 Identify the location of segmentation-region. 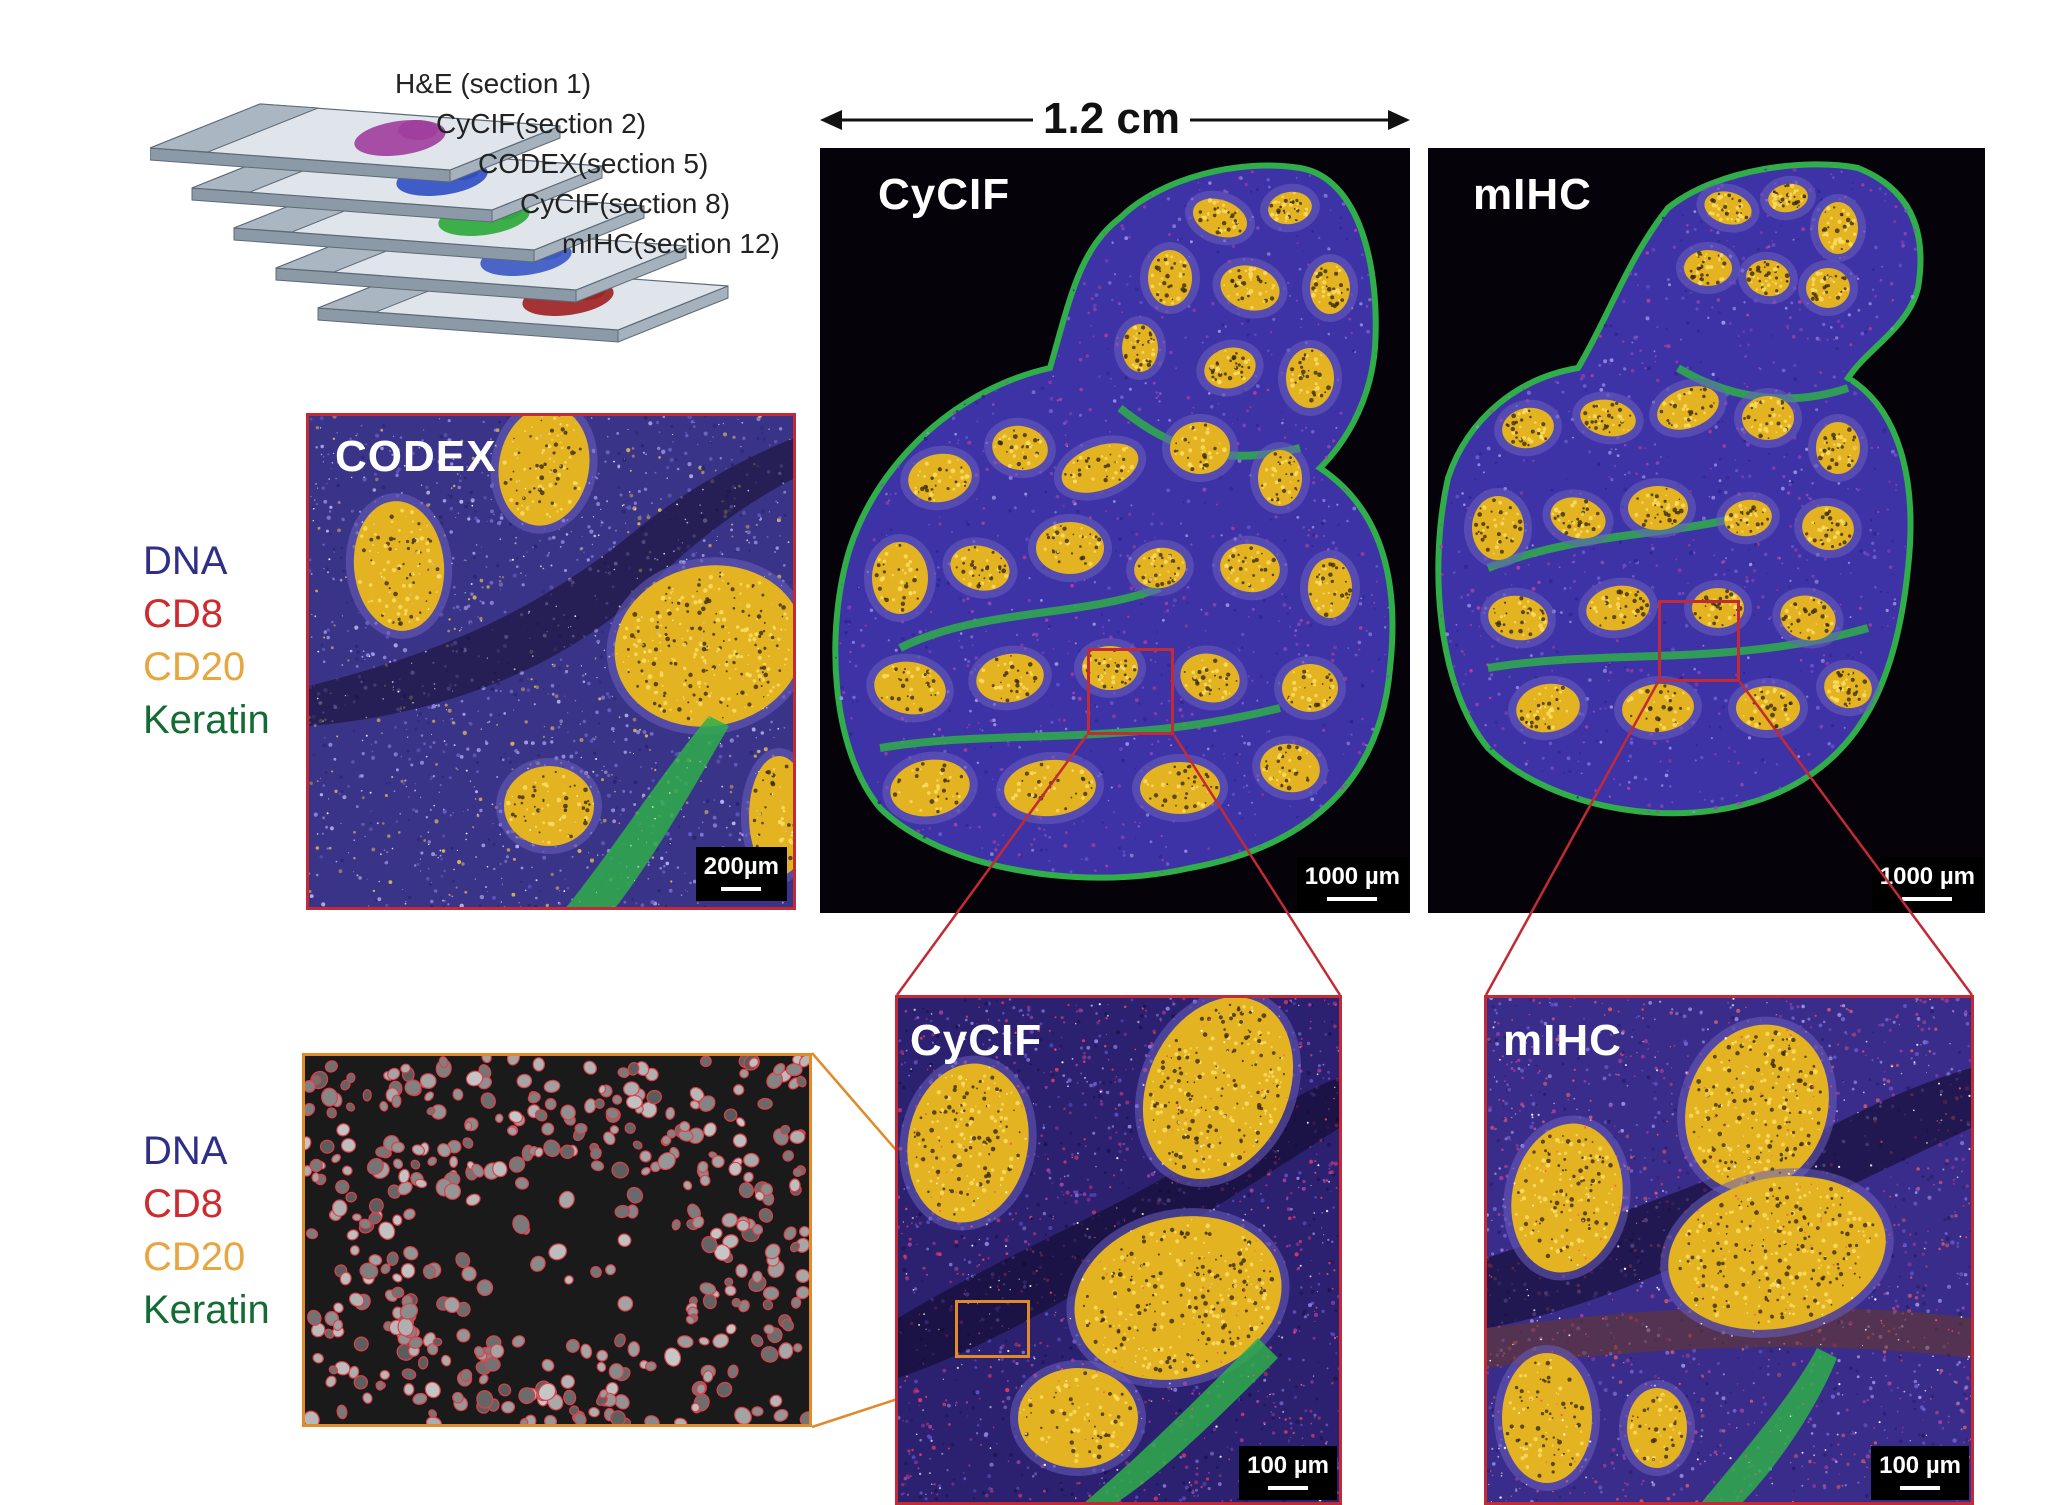
(992, 1329).